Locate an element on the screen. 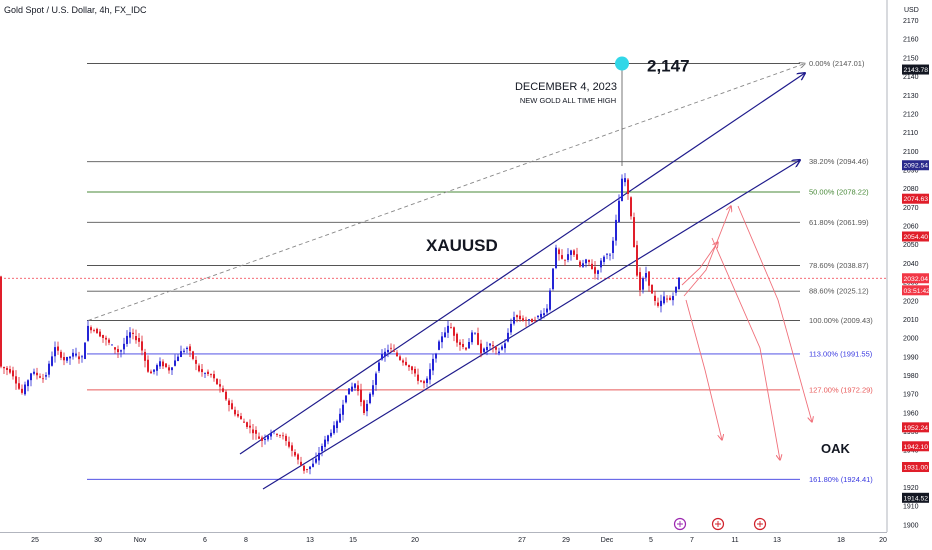 The width and height of the screenshot is (932, 550). time-axis: 25 30 Nov 6 8 13 15 20 27 29 Dec 5 7 11 13 18 20 is located at coordinates (443, 538).